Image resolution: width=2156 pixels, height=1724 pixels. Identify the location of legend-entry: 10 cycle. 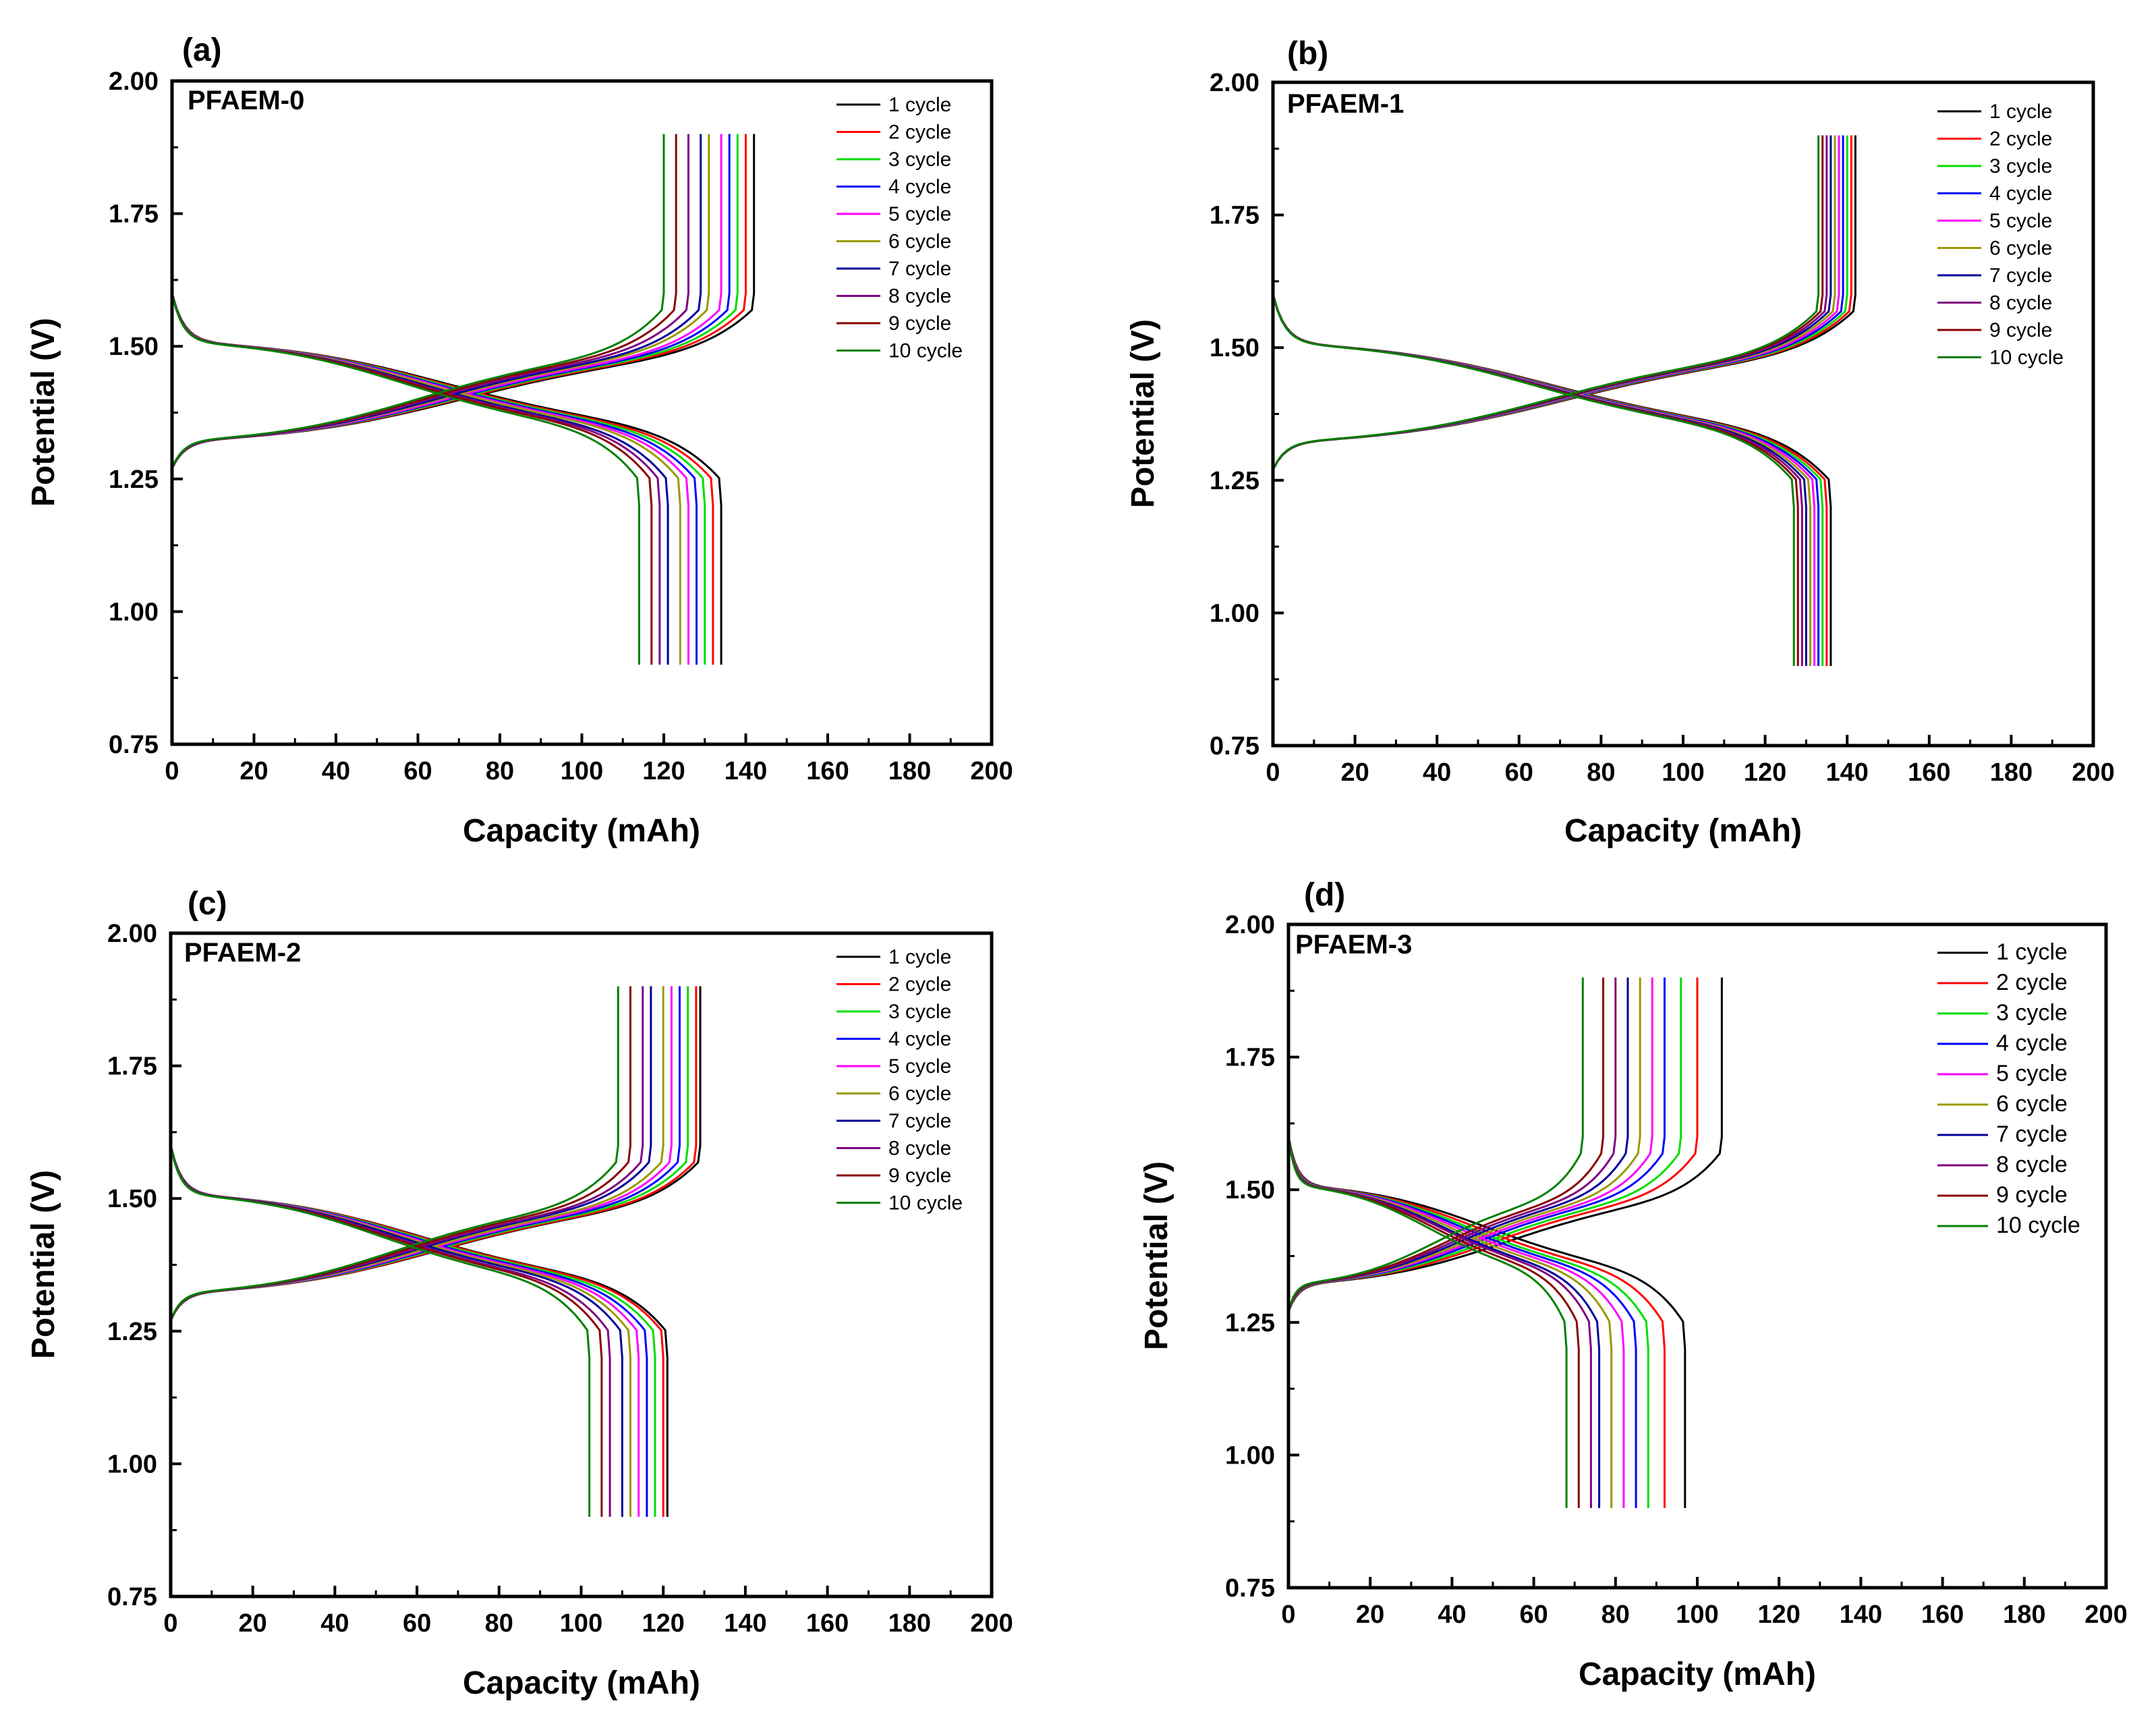
(925, 1204).